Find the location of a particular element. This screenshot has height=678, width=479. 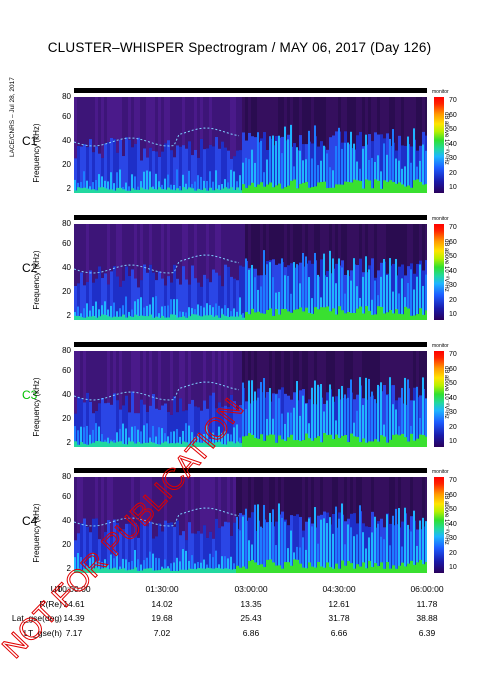

y-tick-label: 80 is located at coordinates (66, 350).